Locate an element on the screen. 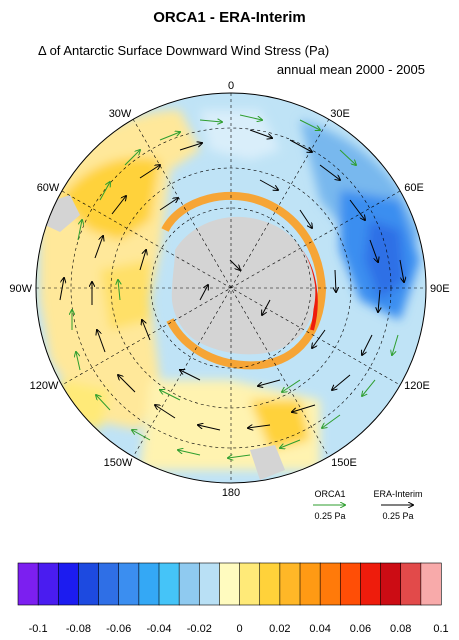 This screenshot has height=640, width=459. lon-label-90e: 90E is located at coordinates (440, 289).